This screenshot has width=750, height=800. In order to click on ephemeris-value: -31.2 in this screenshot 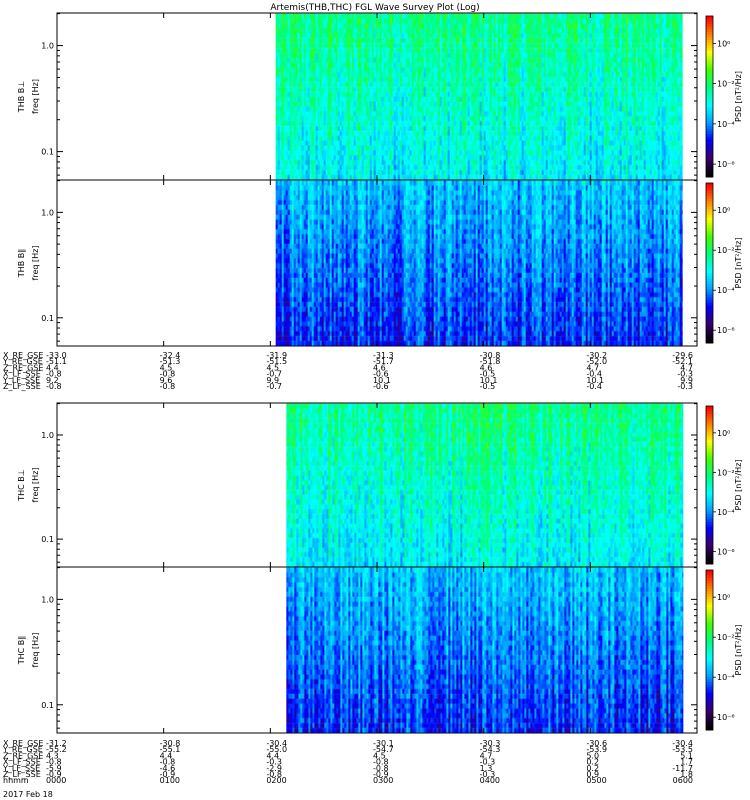, I will do `click(56, 743)`.